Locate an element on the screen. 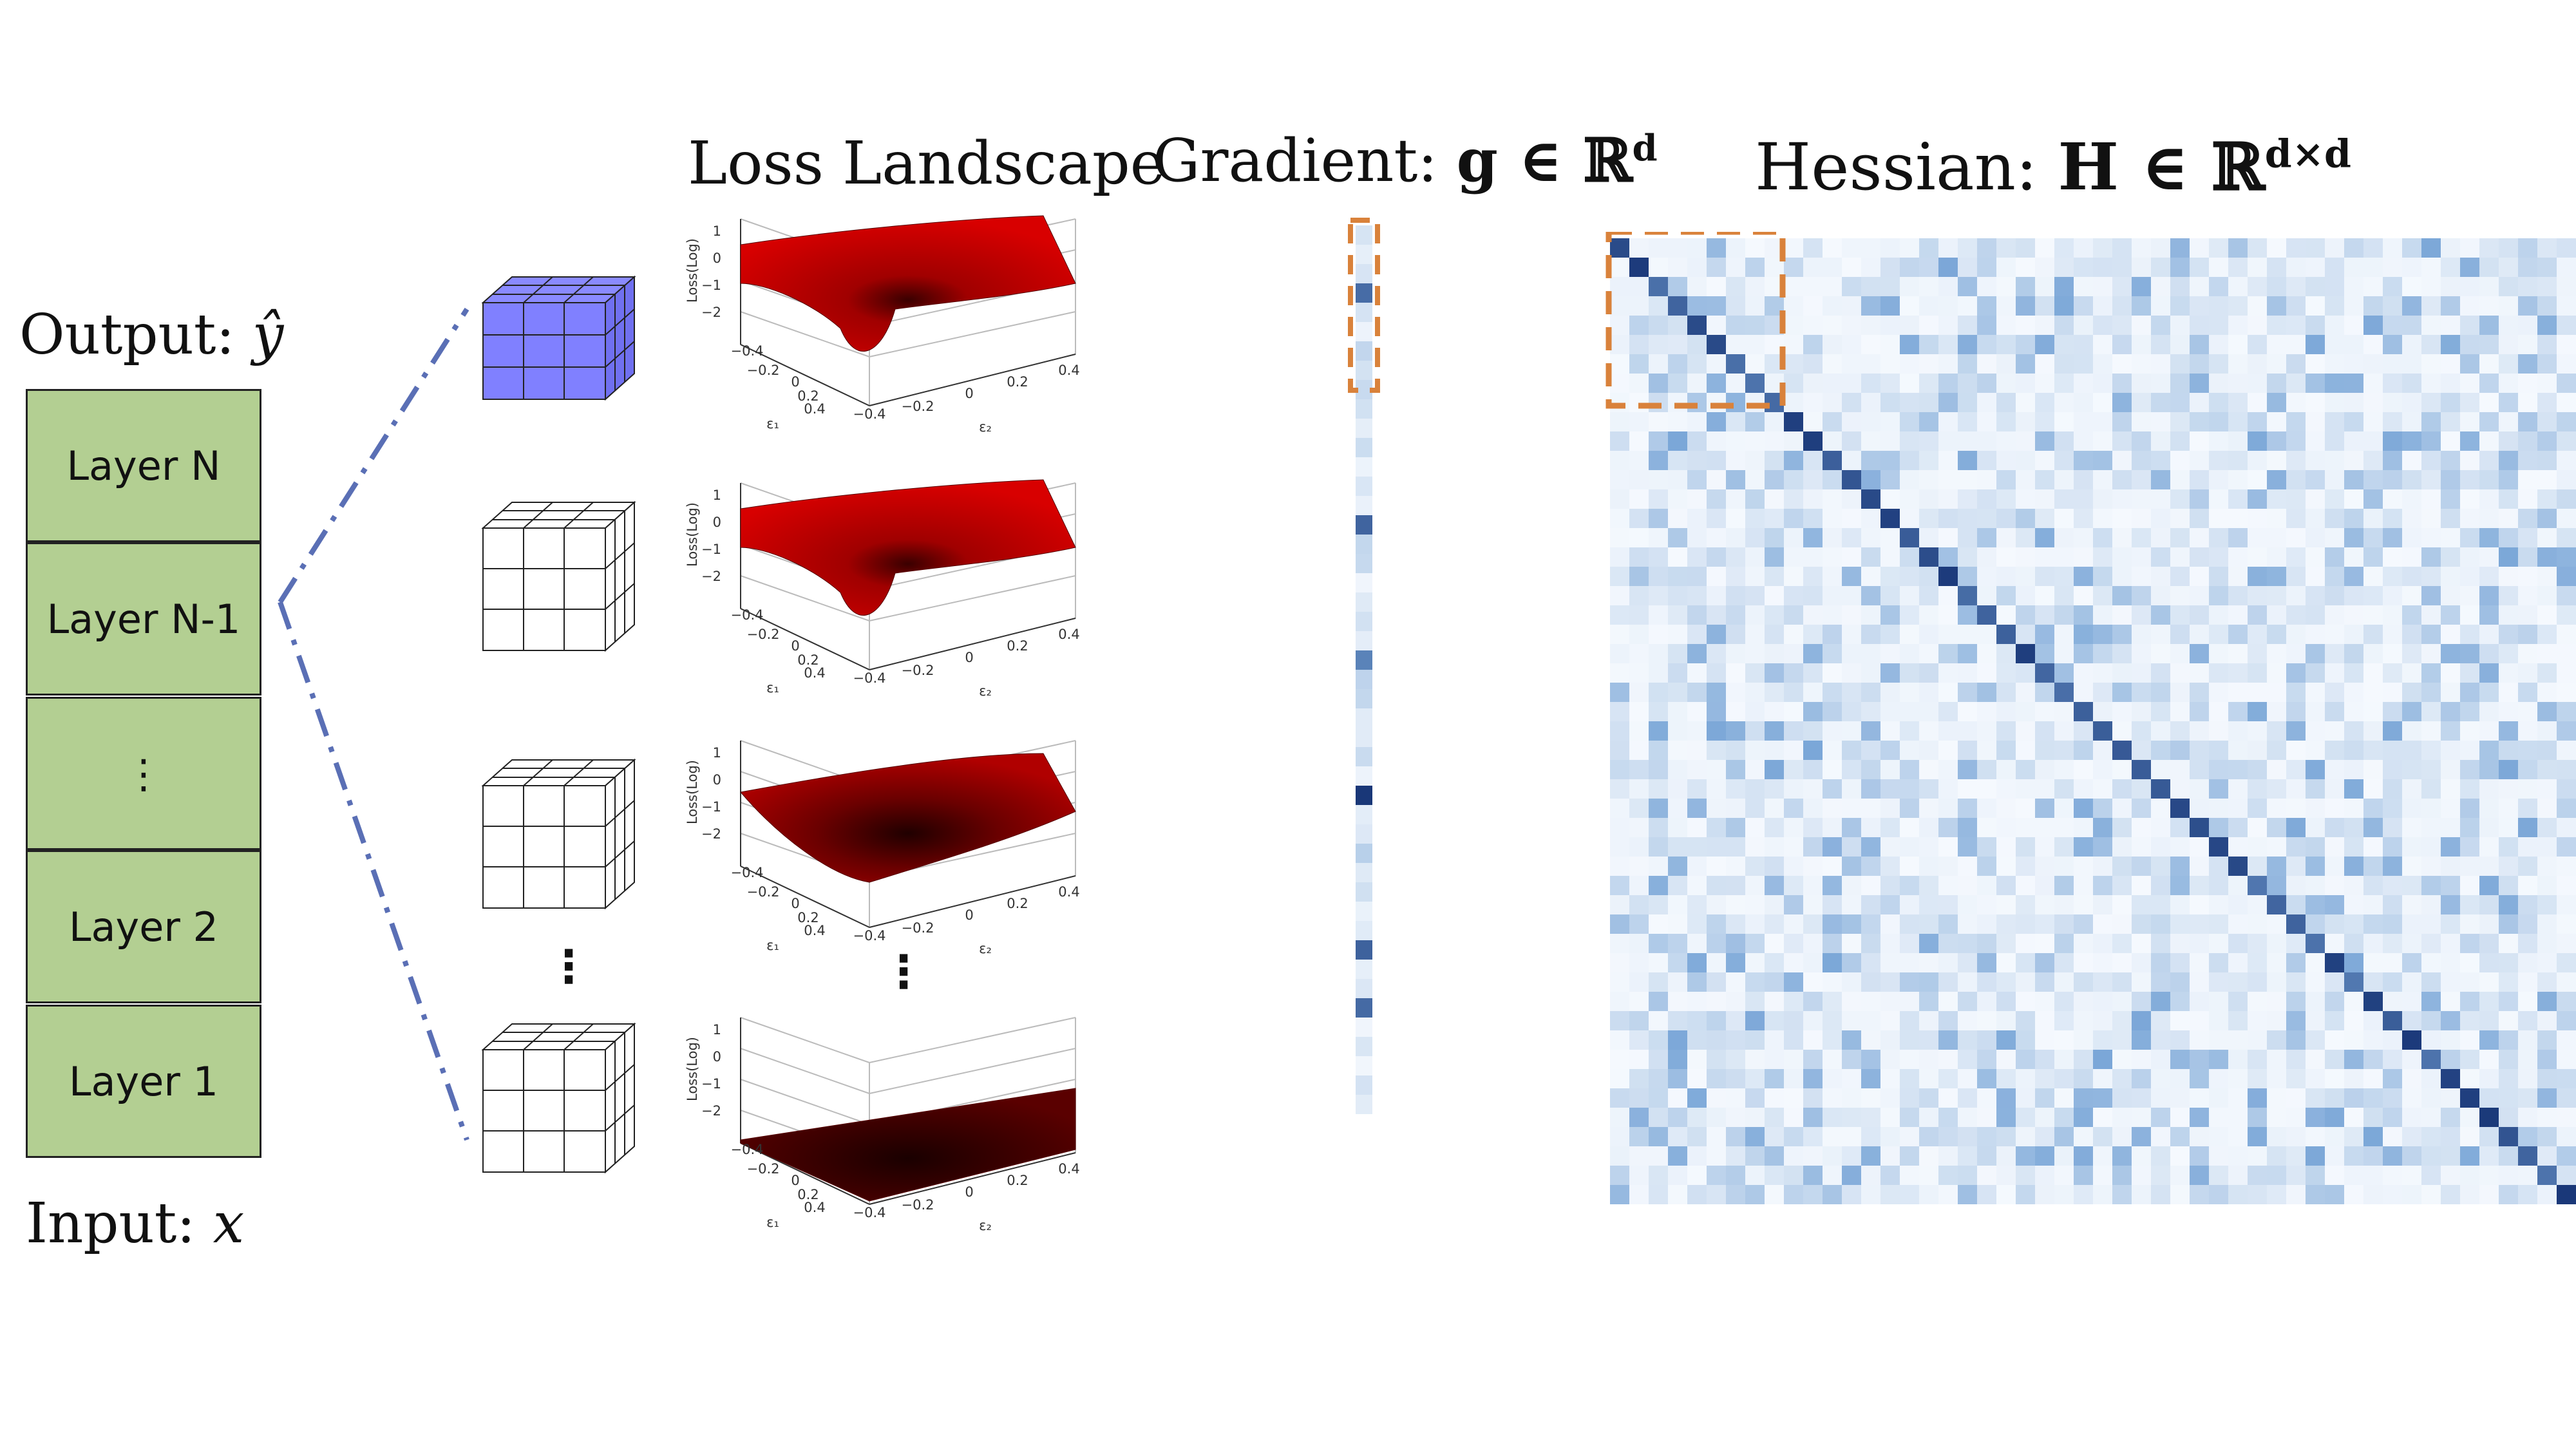 Image resolution: width=2576 pixels, height=1449 pixels. connector-upper is located at coordinates (373, 455).